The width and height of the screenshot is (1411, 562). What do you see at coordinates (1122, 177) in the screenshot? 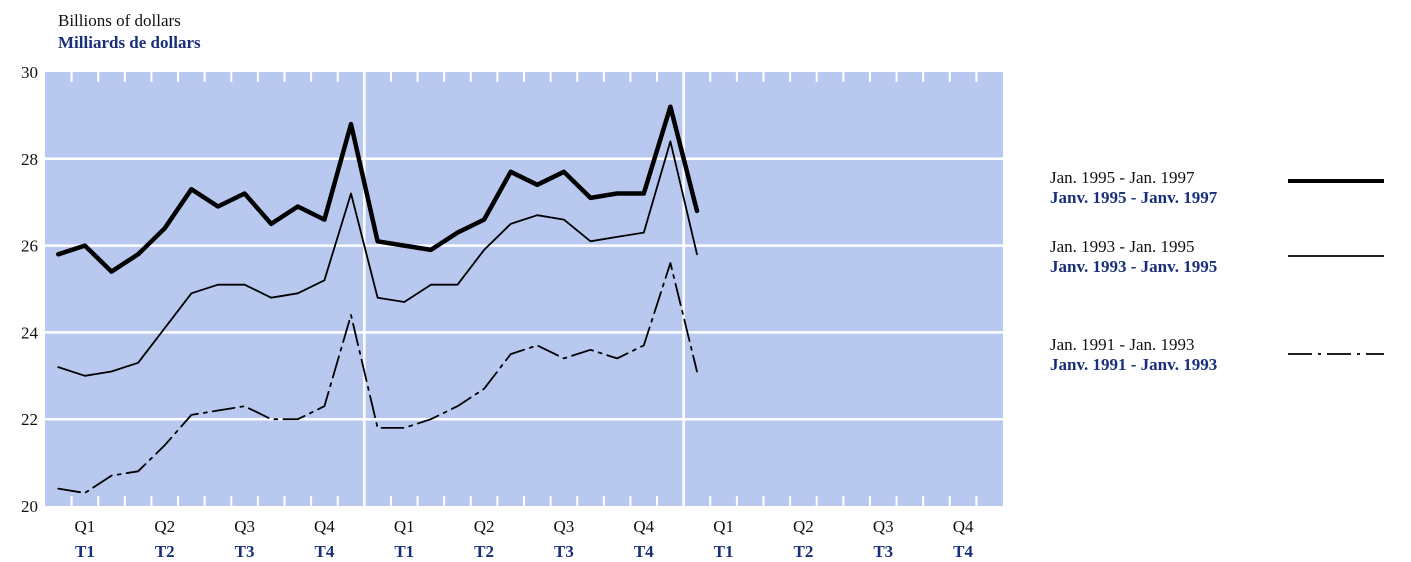
I see `legend-label: Jan. 1995 - Jan. 1997` at bounding box center [1122, 177].